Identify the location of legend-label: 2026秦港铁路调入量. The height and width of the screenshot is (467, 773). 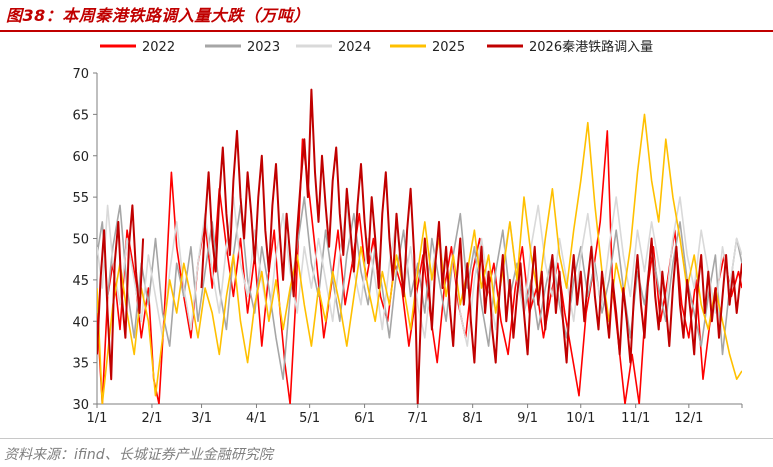
(591, 47).